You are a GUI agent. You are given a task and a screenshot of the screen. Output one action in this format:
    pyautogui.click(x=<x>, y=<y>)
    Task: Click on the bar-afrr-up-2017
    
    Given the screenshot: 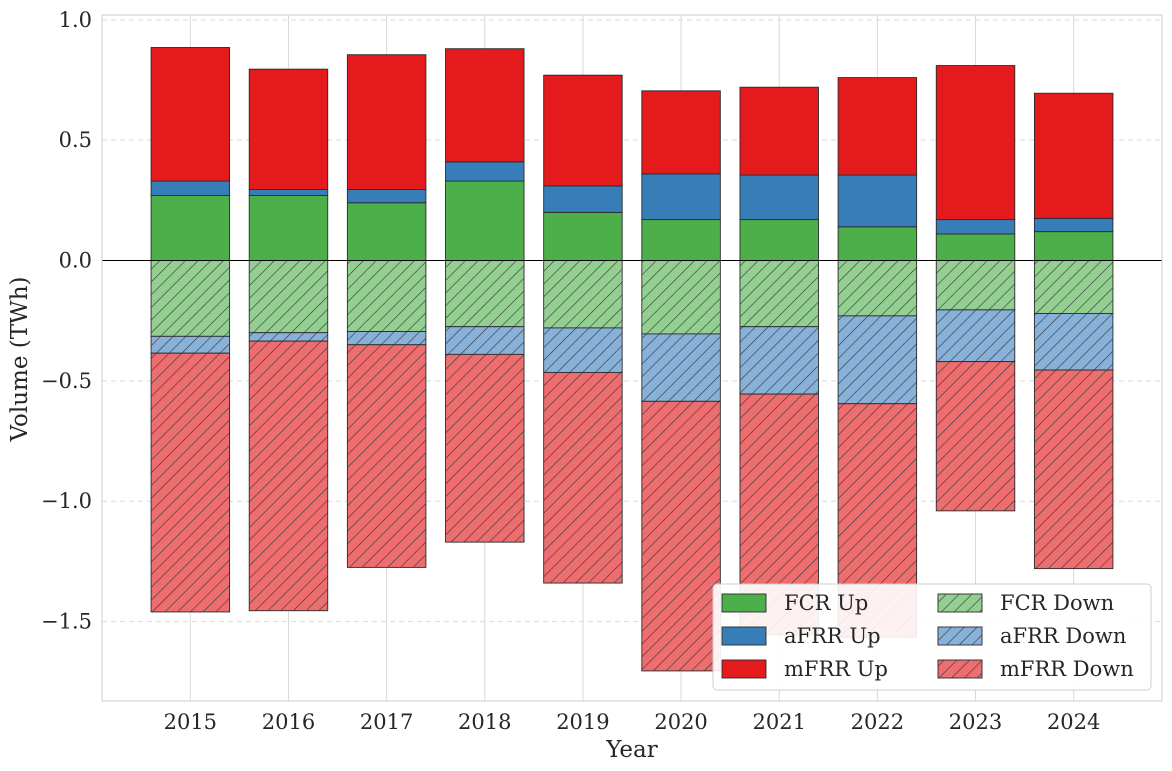 What is the action you would take?
    pyautogui.click(x=386, y=196)
    